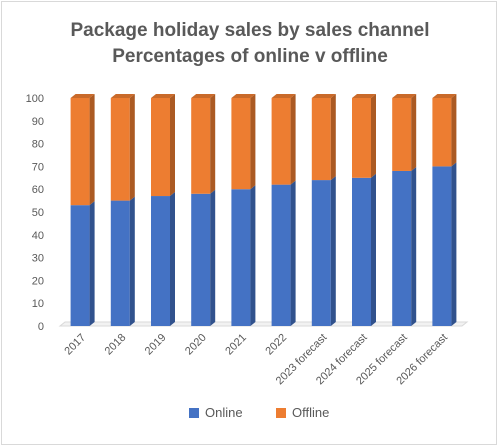  I want to click on y-tick-label: 10, so click(38, 304).